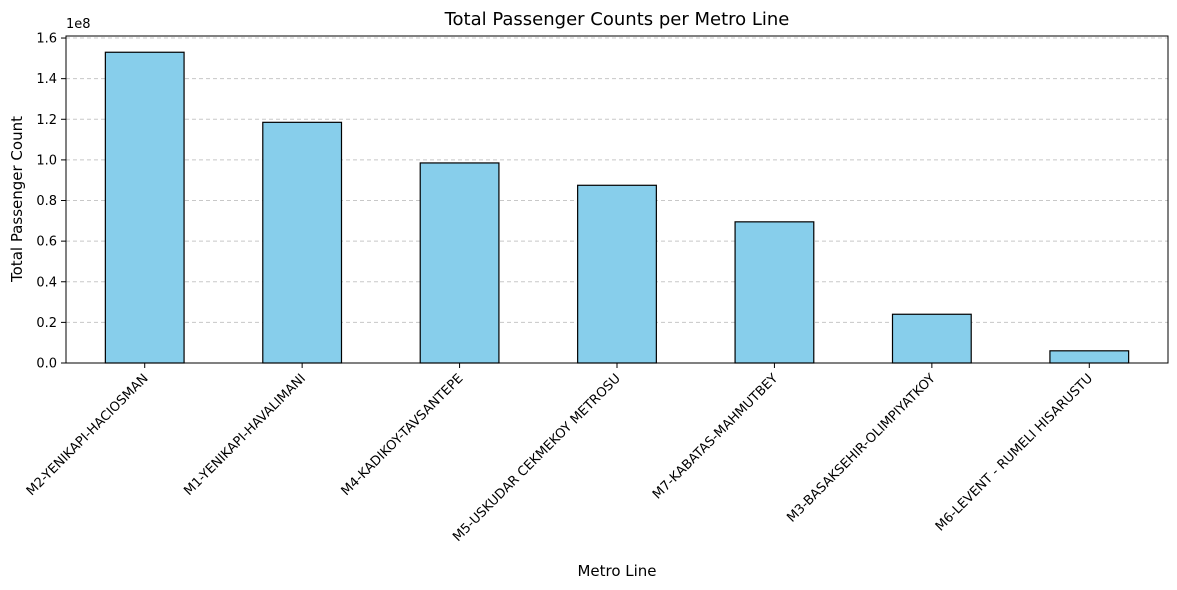 This screenshot has height=590, width=1177. I want to click on x-tick-label: M5-USKUDAR CEKMEKOY METROSU, so click(537, 458).